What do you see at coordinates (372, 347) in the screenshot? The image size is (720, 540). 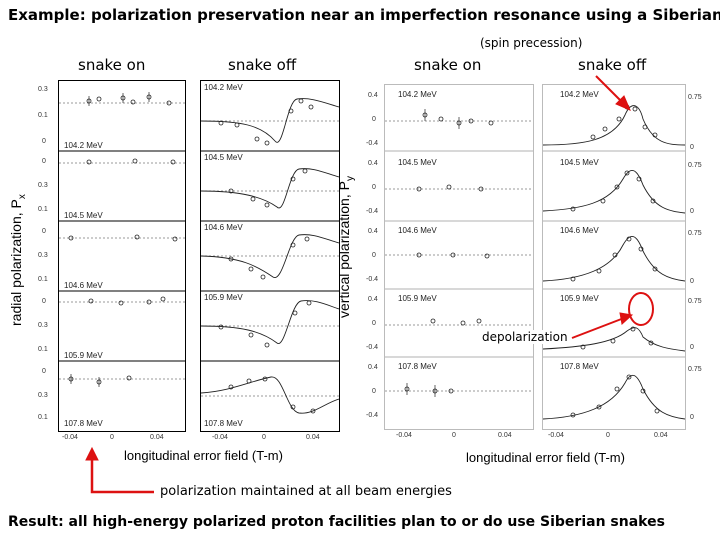 I see `right-ytick-4c: -0.4` at bounding box center [372, 347].